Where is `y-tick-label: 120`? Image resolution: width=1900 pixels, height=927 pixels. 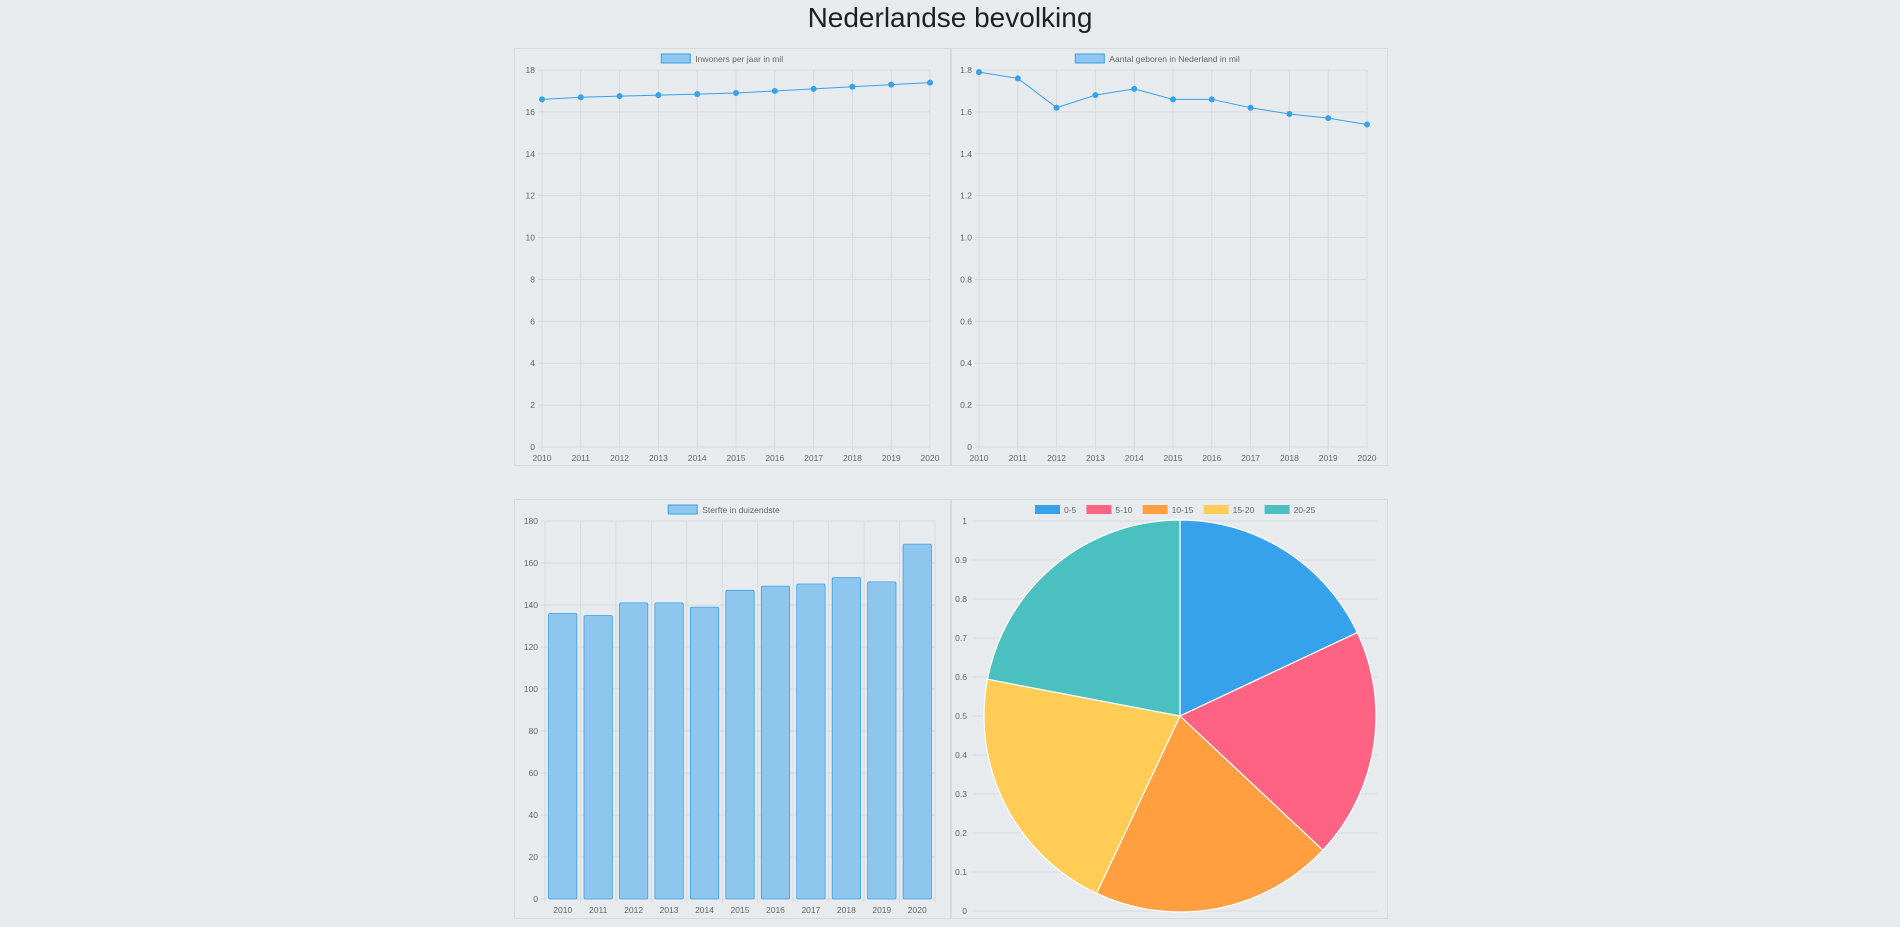 y-tick-label: 120 is located at coordinates (531, 647).